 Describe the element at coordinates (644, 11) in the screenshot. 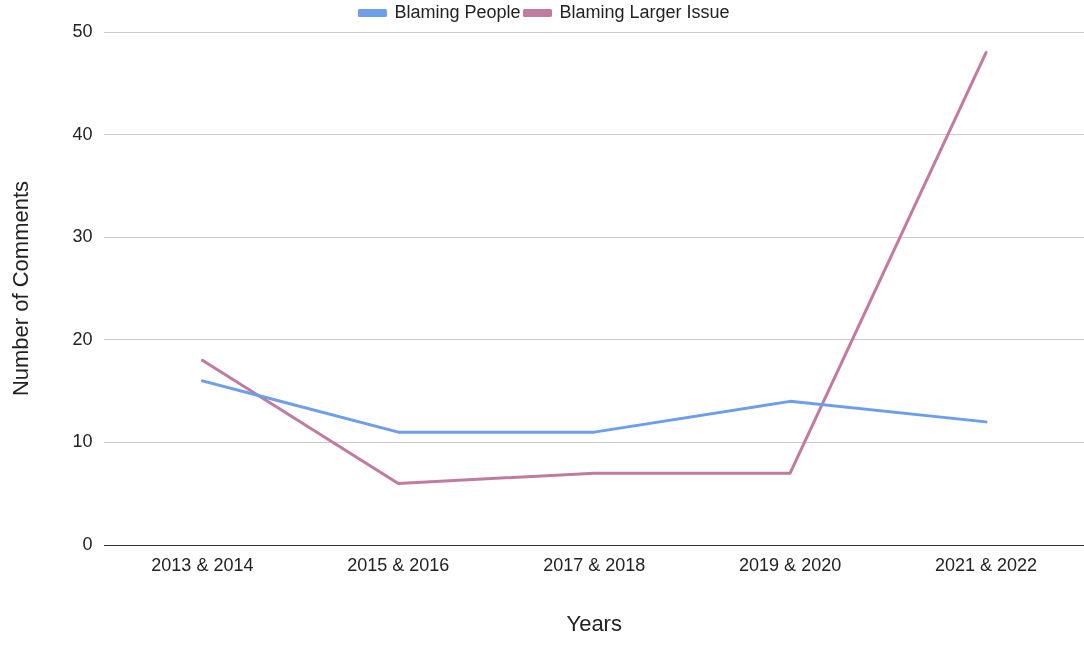

I see `legend-label: Blaming Larger Issue` at that location.